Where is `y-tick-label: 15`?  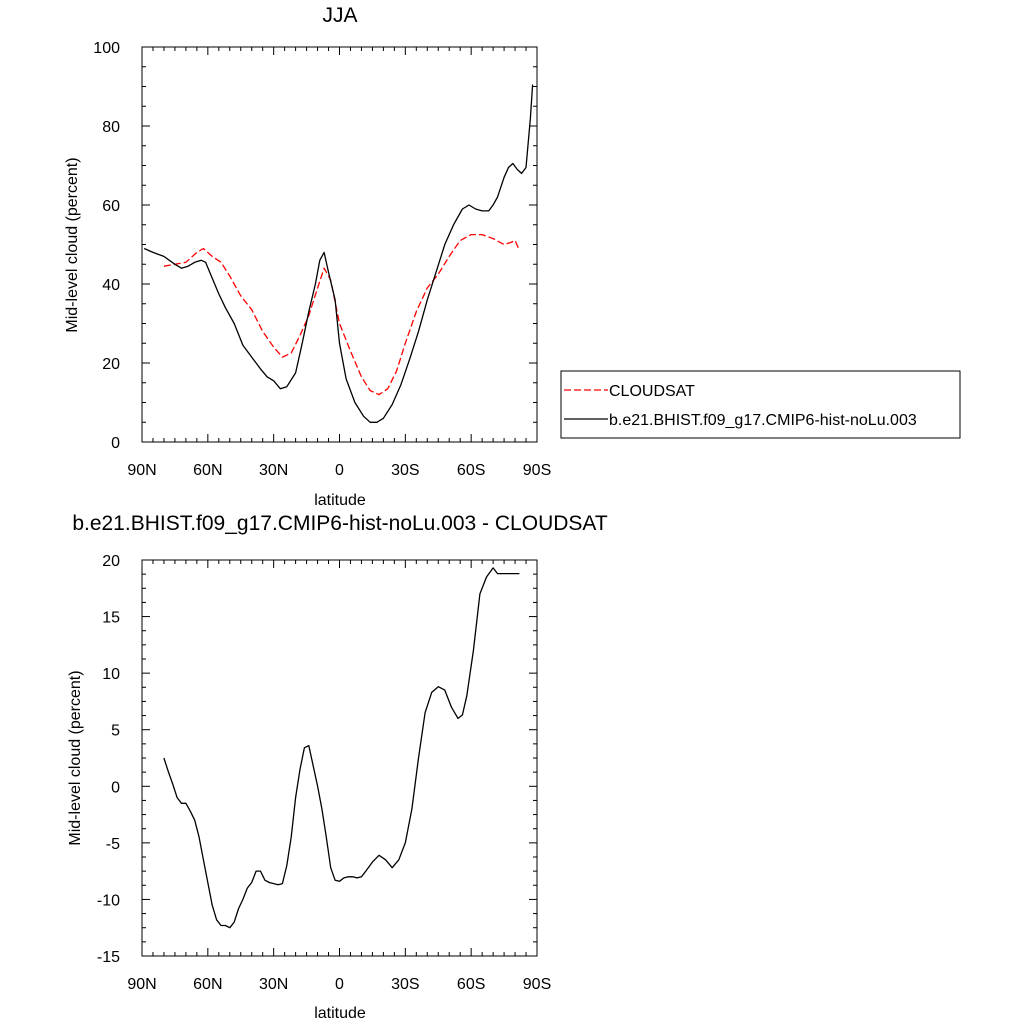 y-tick-label: 15 is located at coordinates (111, 618).